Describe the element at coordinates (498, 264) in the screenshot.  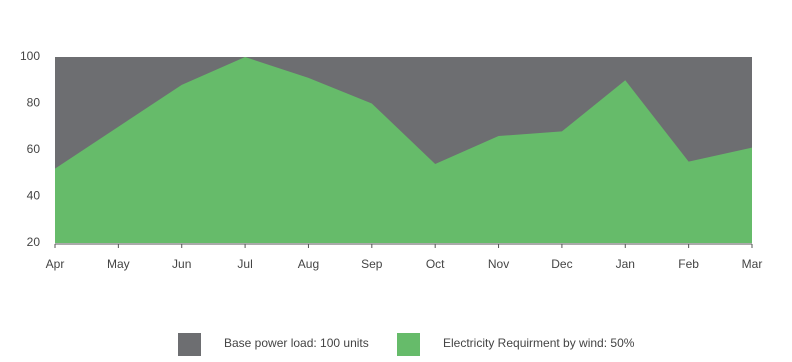
I see `x-tick-label: Nov` at that location.